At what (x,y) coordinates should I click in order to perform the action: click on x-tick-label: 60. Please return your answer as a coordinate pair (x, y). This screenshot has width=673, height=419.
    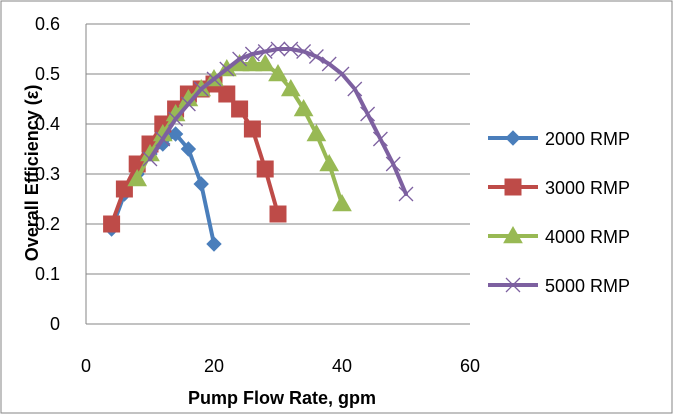
    Looking at the image, I should click on (470, 366).